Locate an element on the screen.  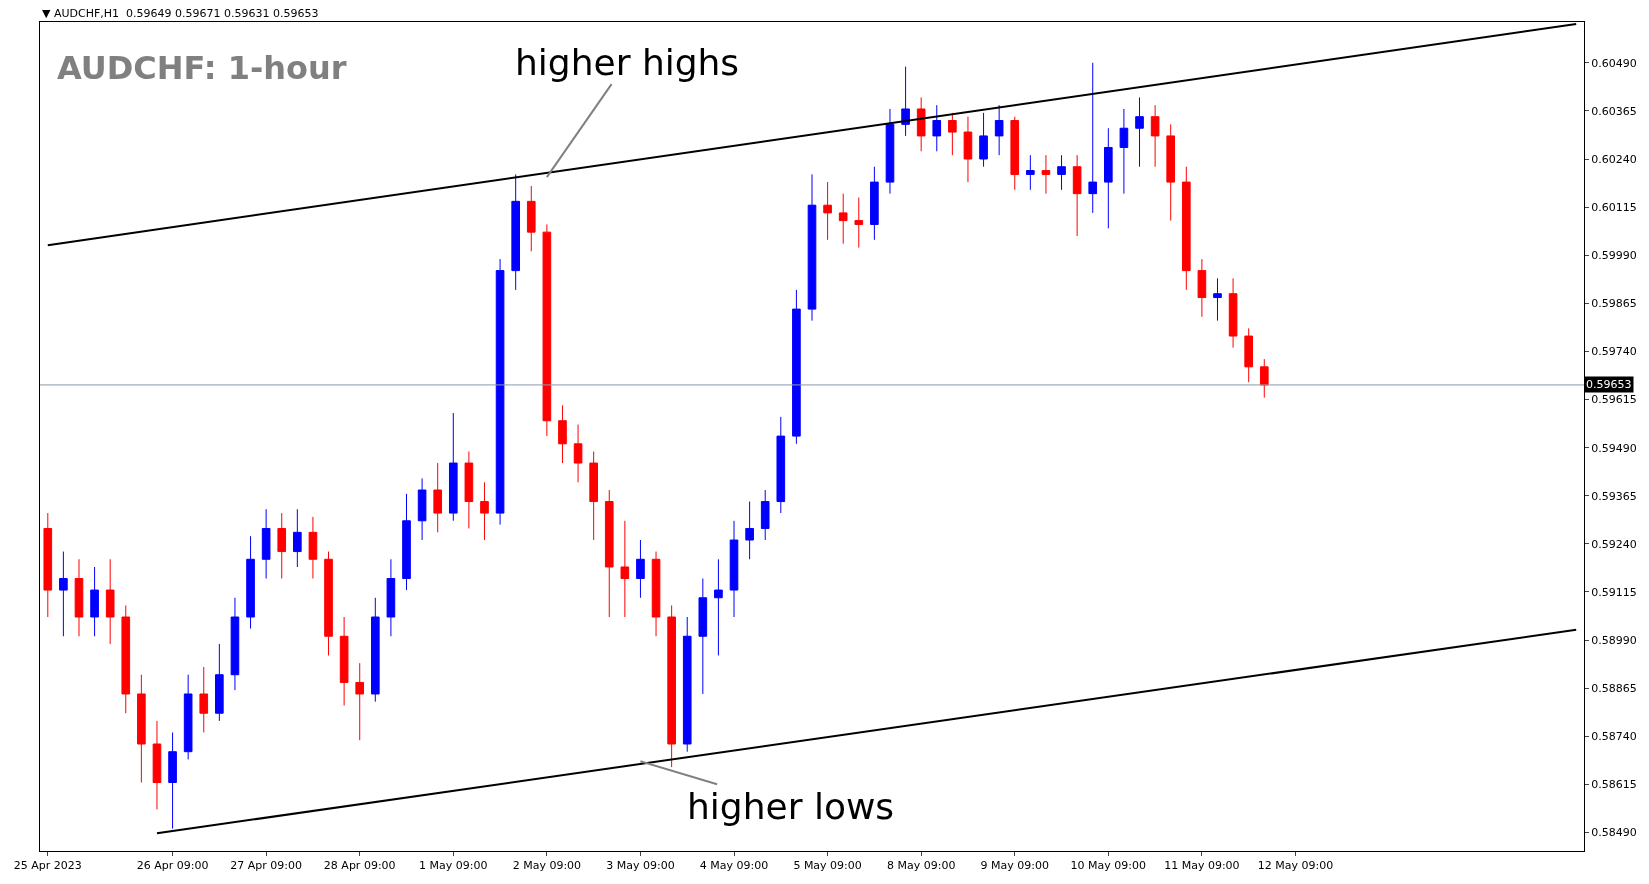
x-tick-label: 1 May 09:00 is located at coordinates (453, 866).